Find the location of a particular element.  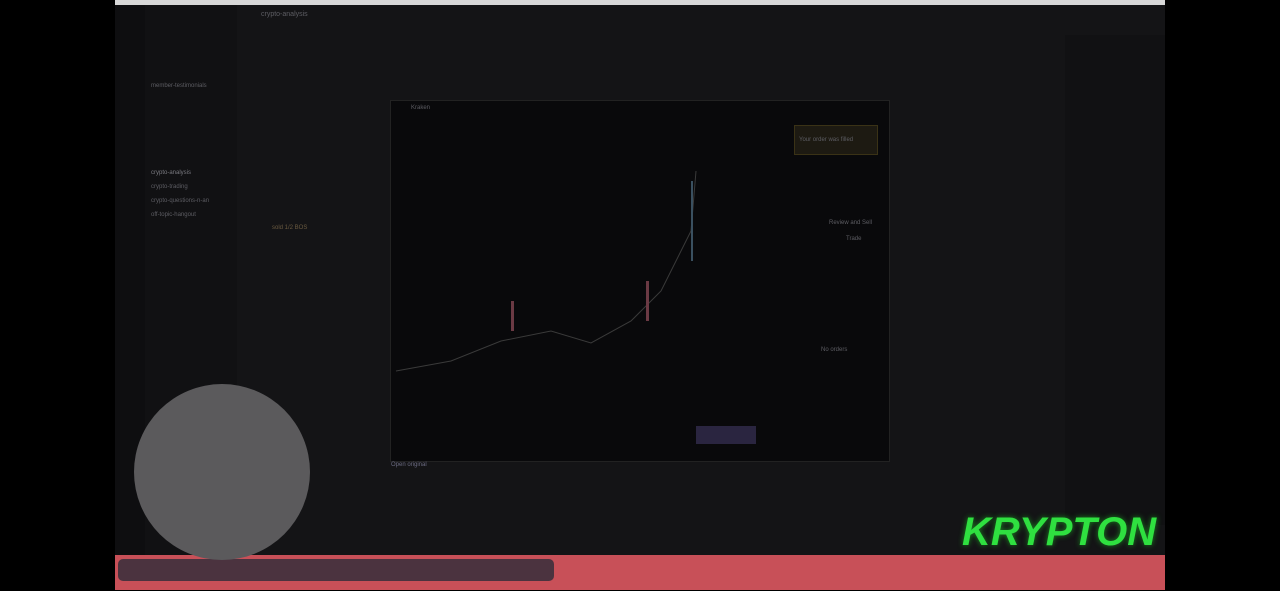

button: Review and Sell is located at coordinates (851, 223).